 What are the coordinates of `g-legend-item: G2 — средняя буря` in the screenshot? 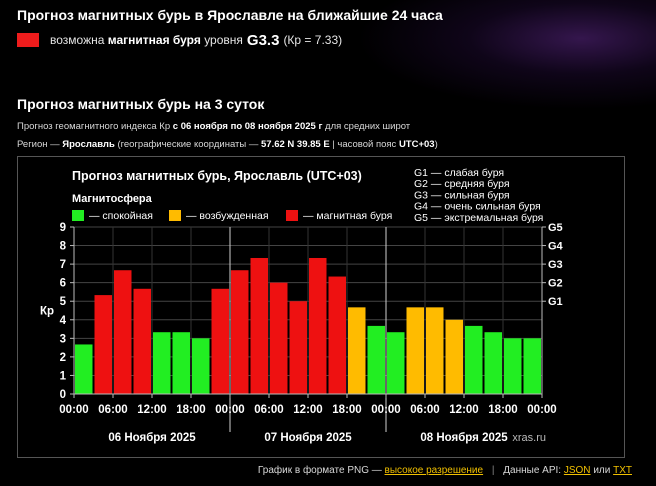 It's located at (462, 184).